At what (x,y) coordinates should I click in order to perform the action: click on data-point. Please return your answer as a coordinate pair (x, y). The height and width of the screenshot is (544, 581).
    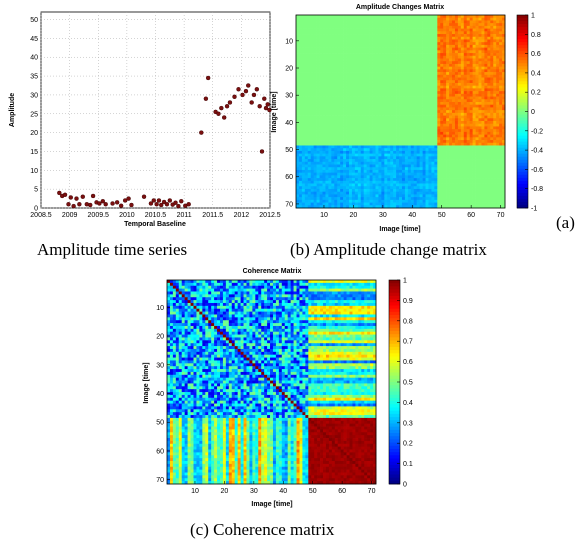
    Looking at the image, I should click on (59, 193).